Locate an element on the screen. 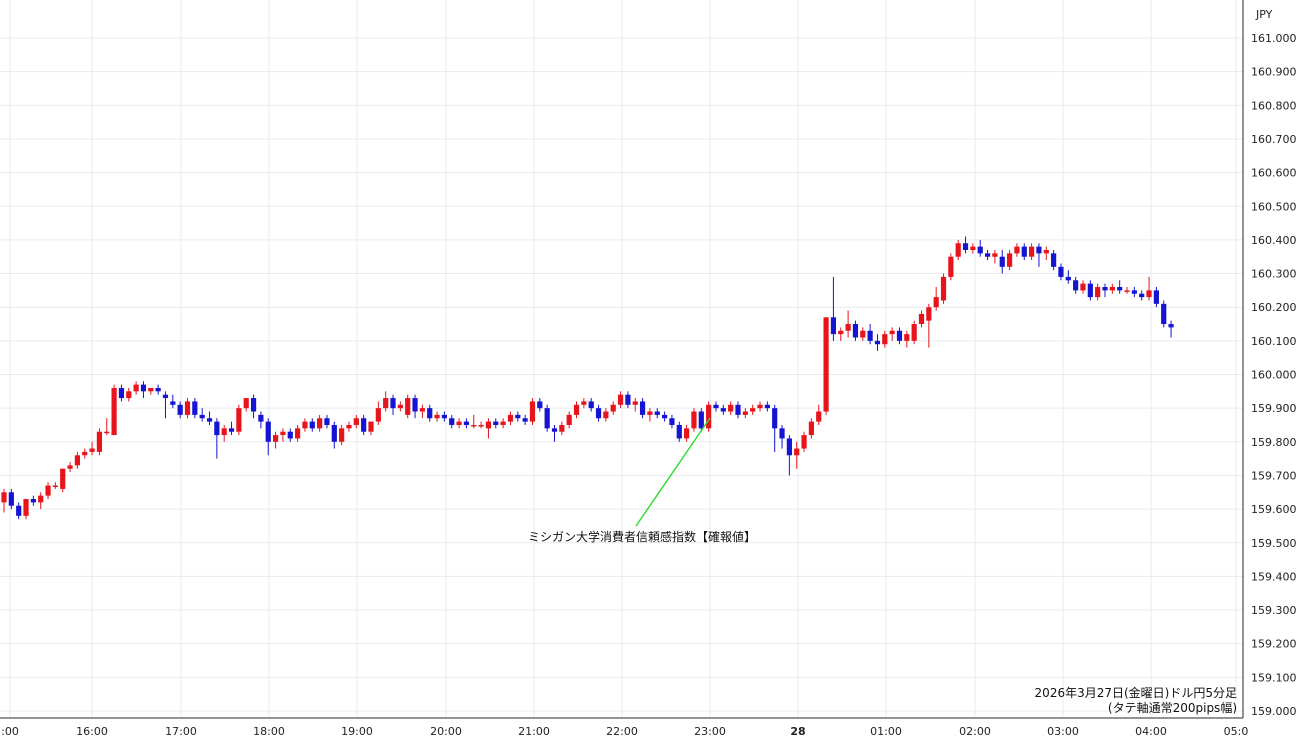 The height and width of the screenshot is (745, 1300). time-tick-label: 18:00 is located at coordinates (269, 731).